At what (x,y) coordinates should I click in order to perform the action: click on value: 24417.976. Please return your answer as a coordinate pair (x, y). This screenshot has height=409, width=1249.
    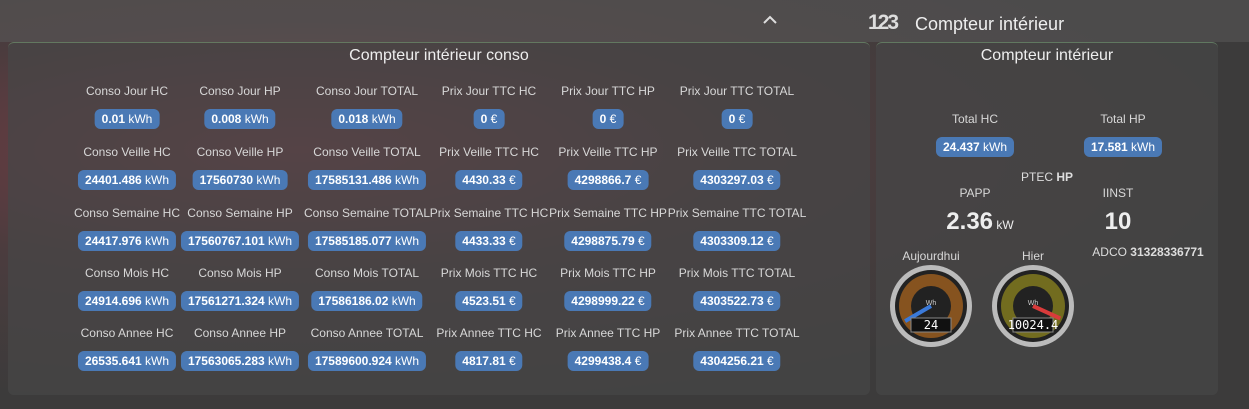
    Looking at the image, I should click on (113, 241).